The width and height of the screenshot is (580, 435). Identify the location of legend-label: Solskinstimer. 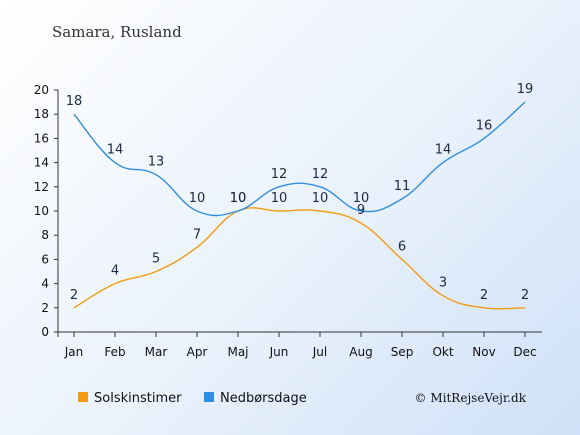
(138, 398).